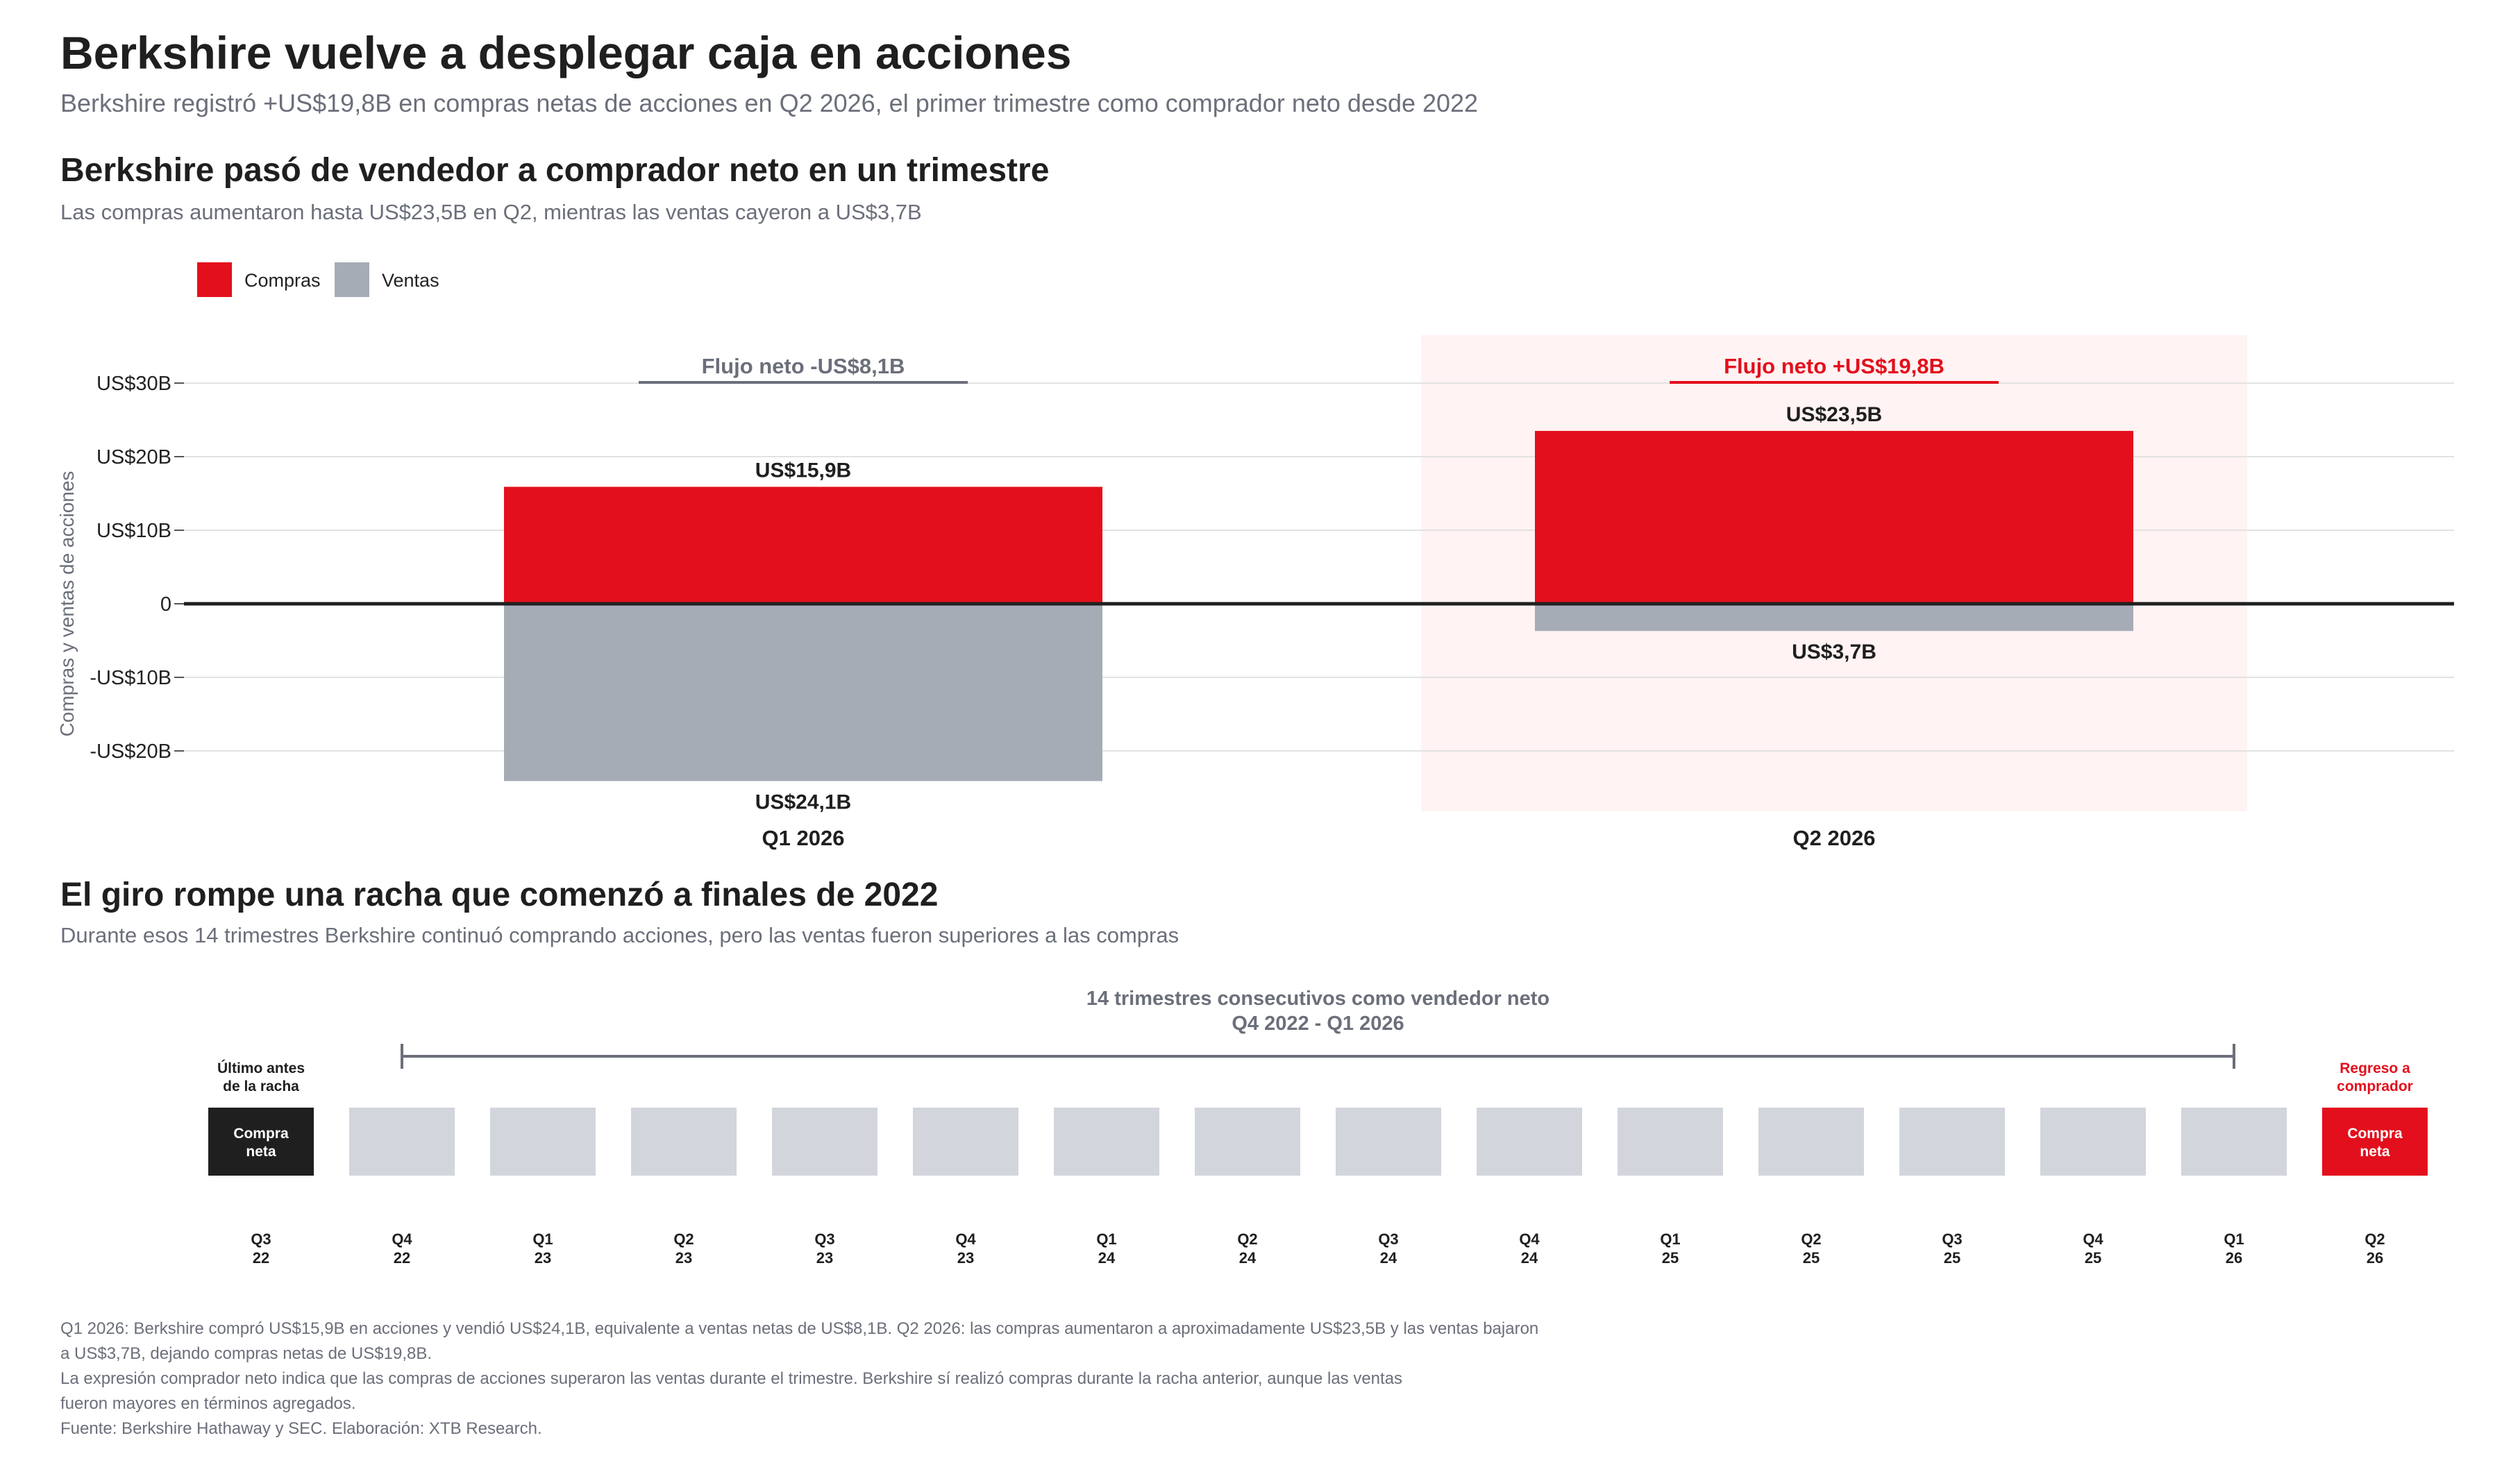  I want to click on data-label-ventas: US$3,7B, so click(1834, 652).